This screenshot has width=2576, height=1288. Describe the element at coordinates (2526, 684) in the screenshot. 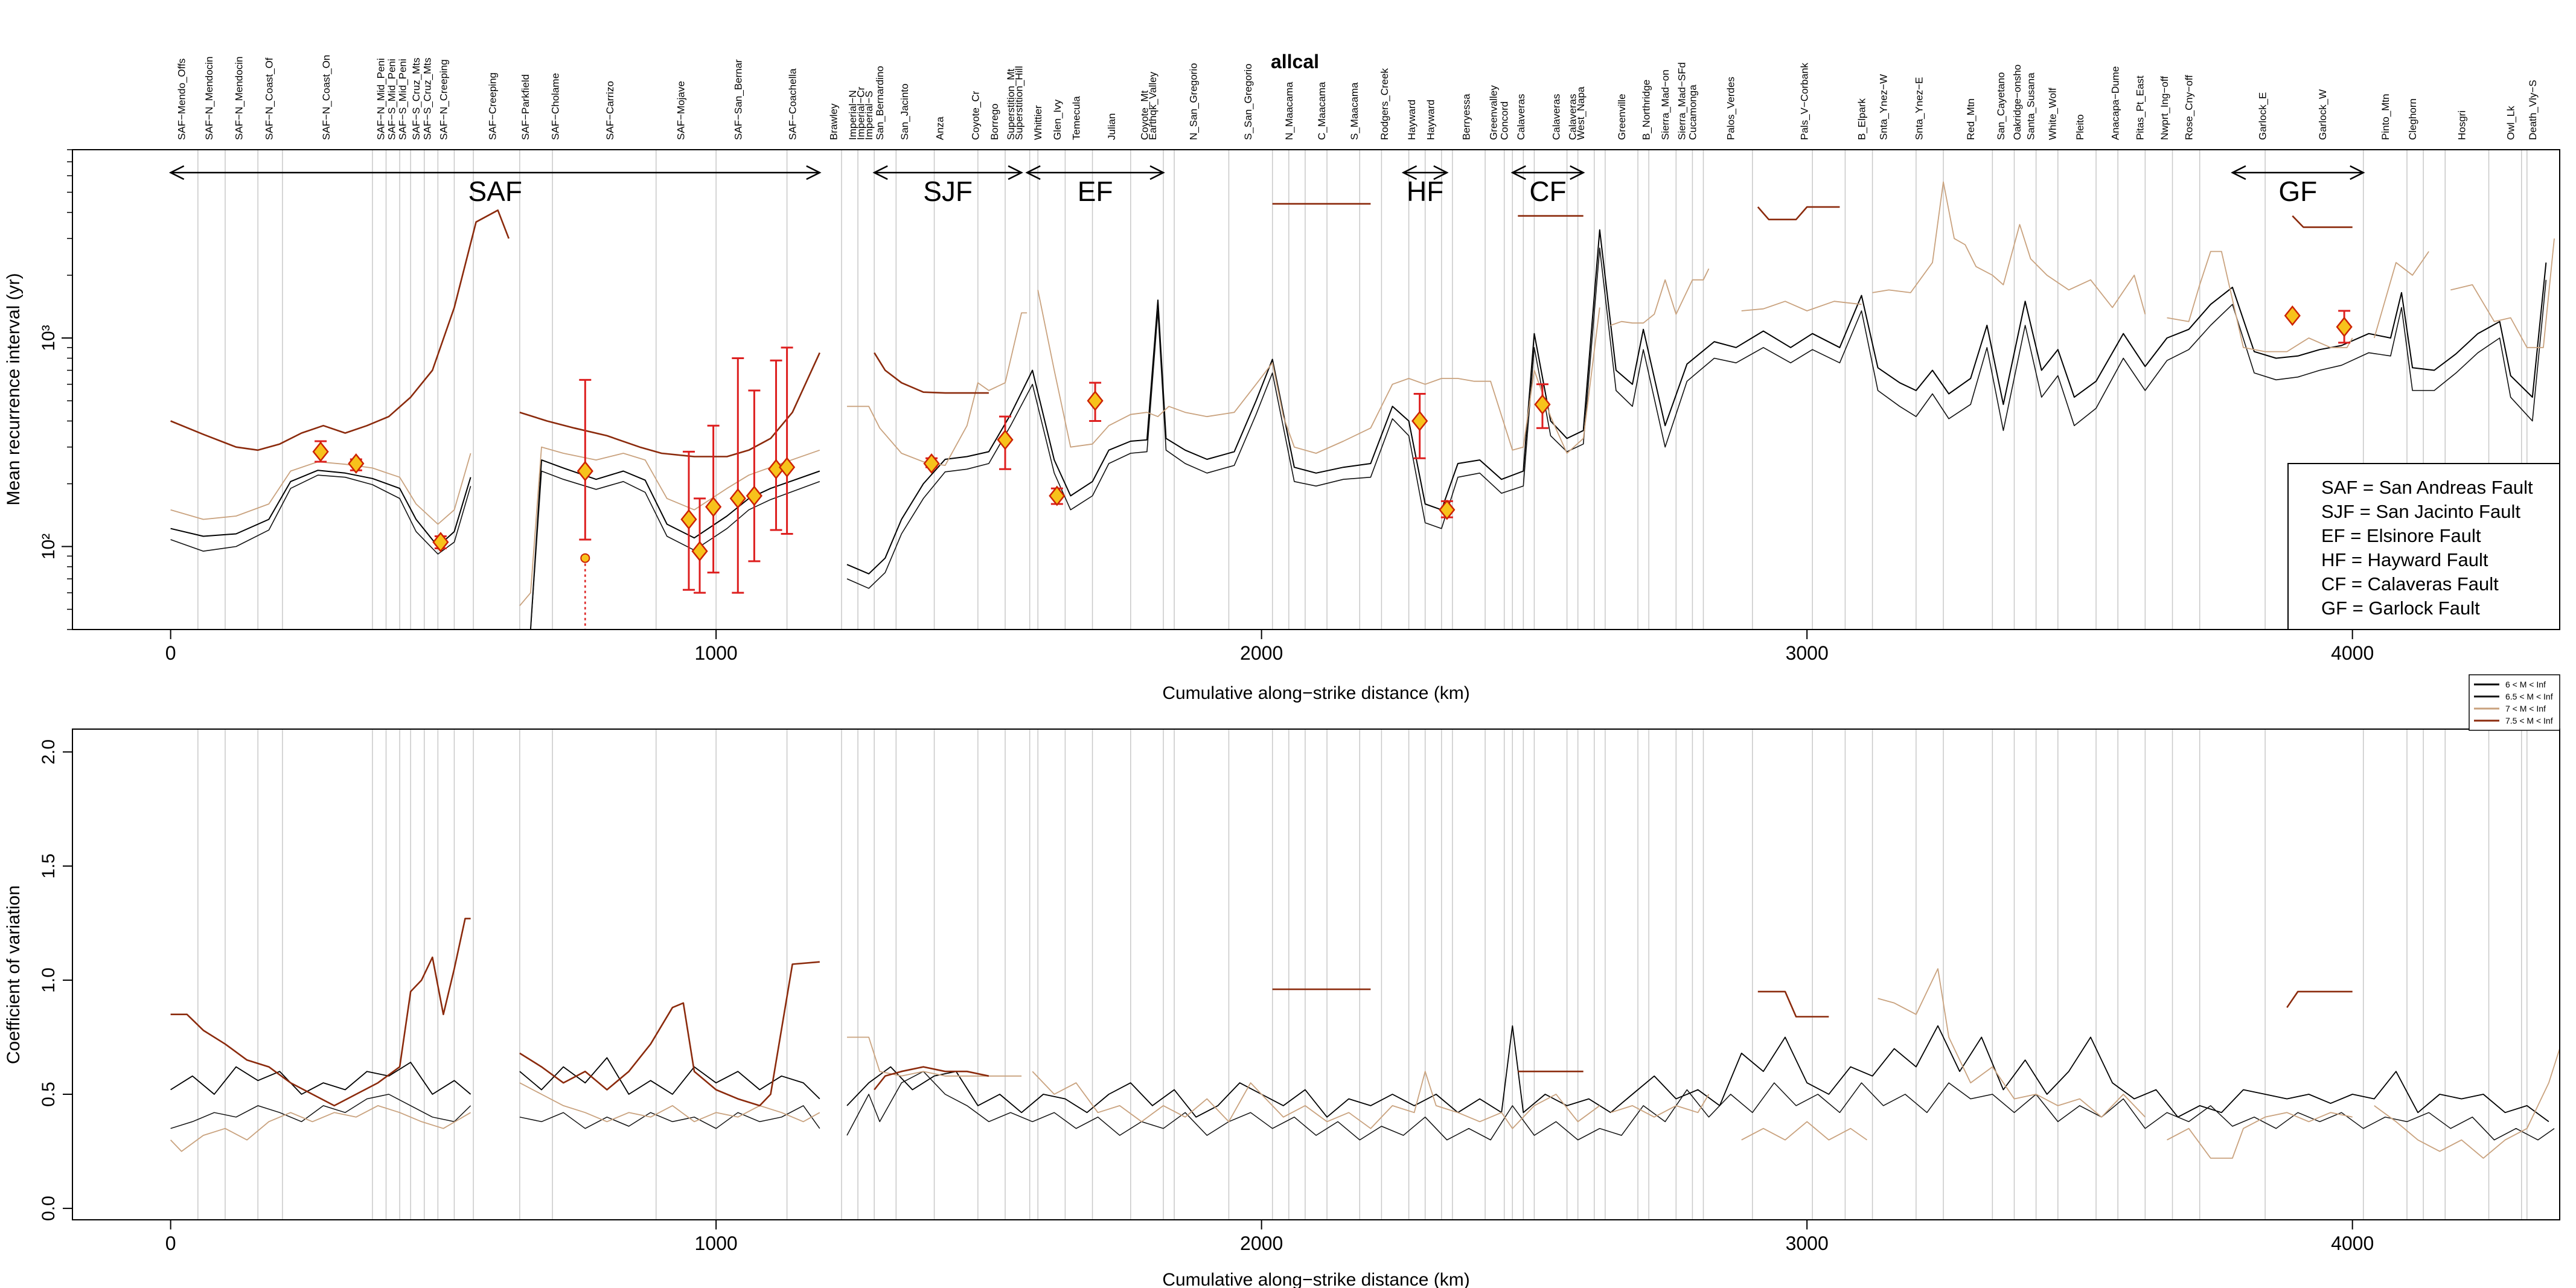

I see `magnitude-legend-label: 6 < M < Inf` at that location.